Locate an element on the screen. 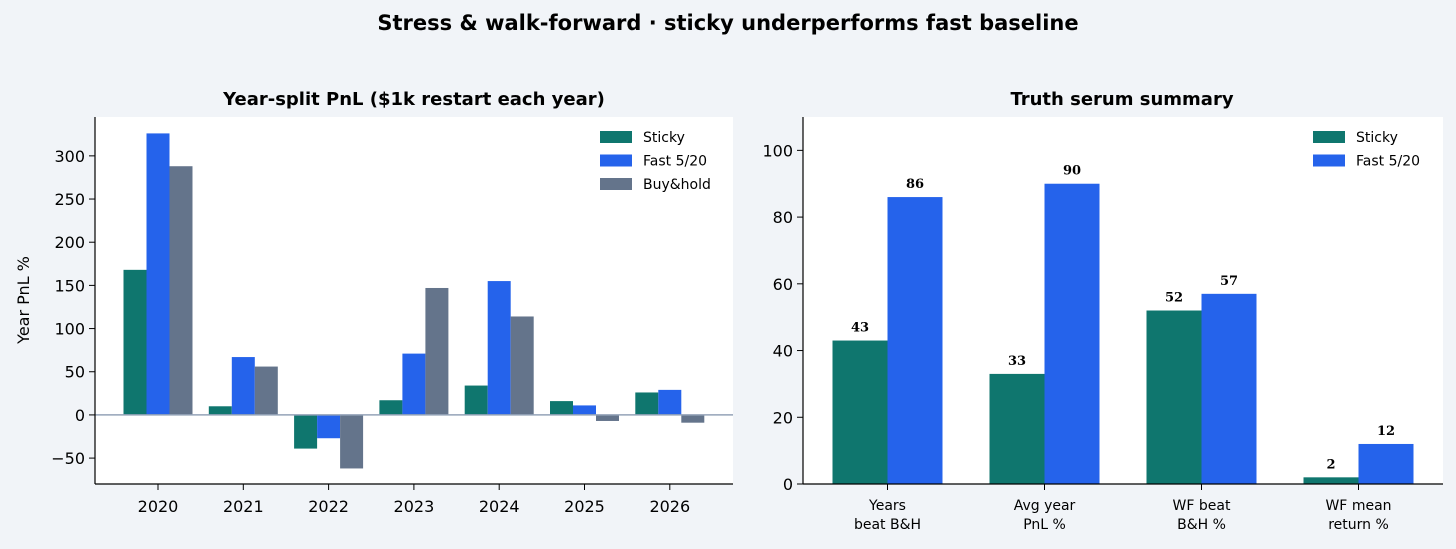 The image size is (1456, 549). bar-buy-hold-2026 is located at coordinates (693, 418).